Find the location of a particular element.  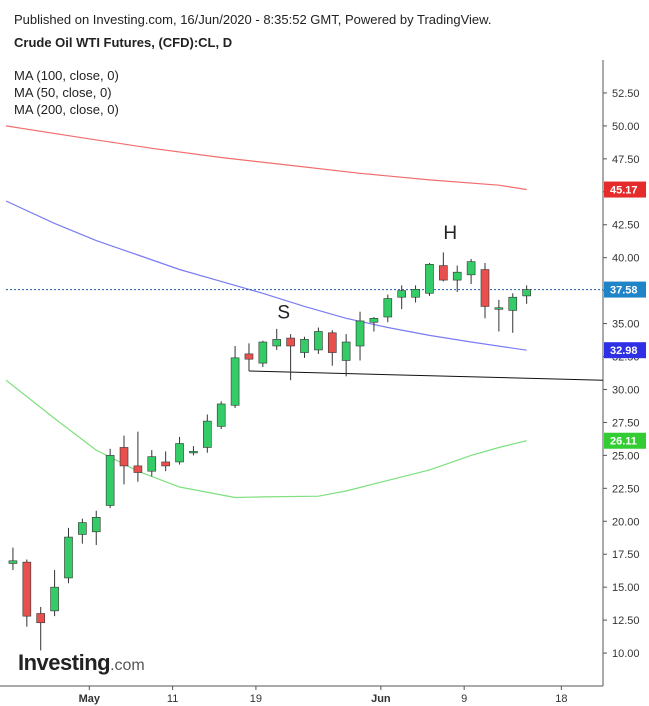

y-tick-label: 17.50 is located at coordinates (626, 555).